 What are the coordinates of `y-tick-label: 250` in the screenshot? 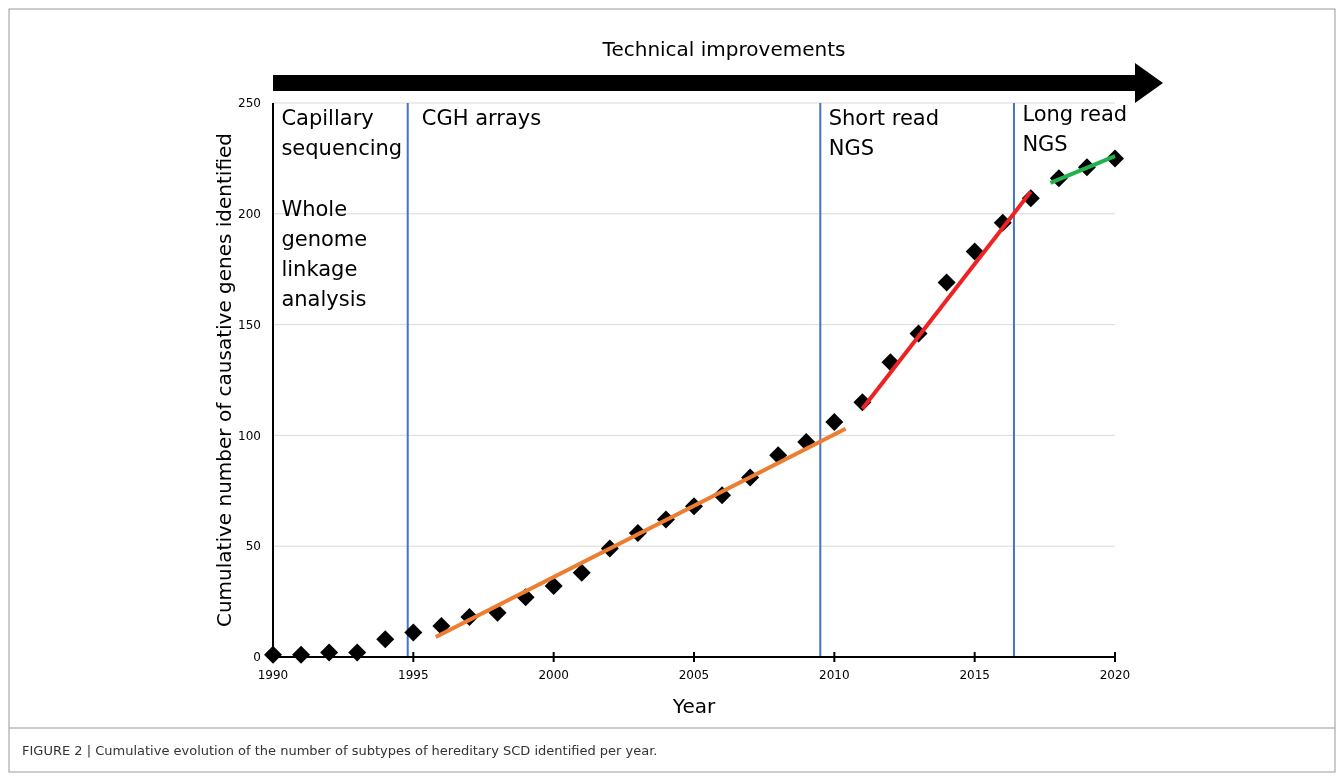 It's located at (249, 103).